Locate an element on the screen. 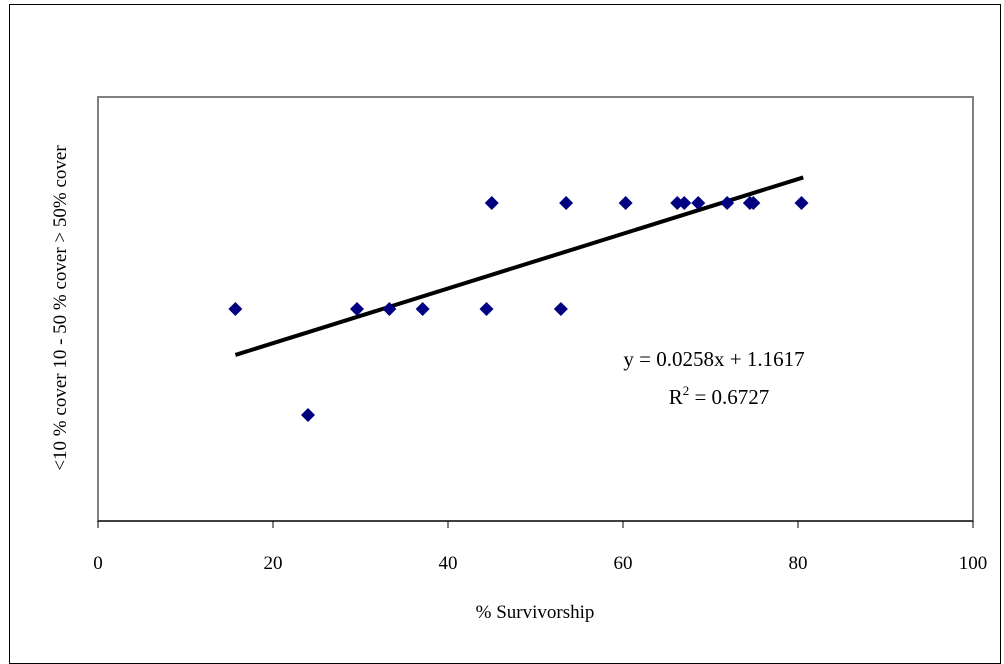 This screenshot has width=1004, height=664. x-axis-title: % Survivorship is located at coordinates (535, 612).